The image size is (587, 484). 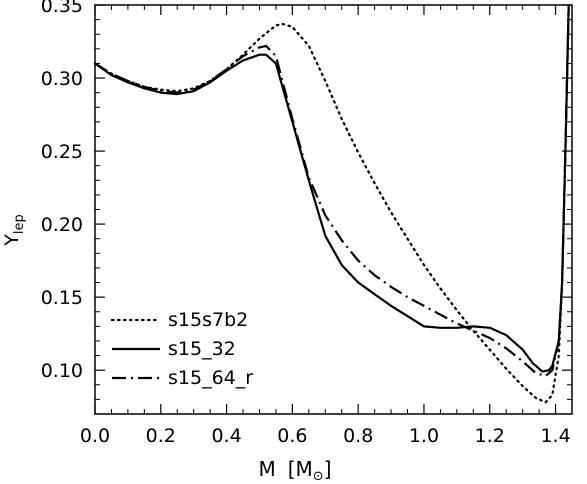 What do you see at coordinates (300, 469) in the screenshot?
I see `x-axis-label-unit-open: [M` at bounding box center [300, 469].